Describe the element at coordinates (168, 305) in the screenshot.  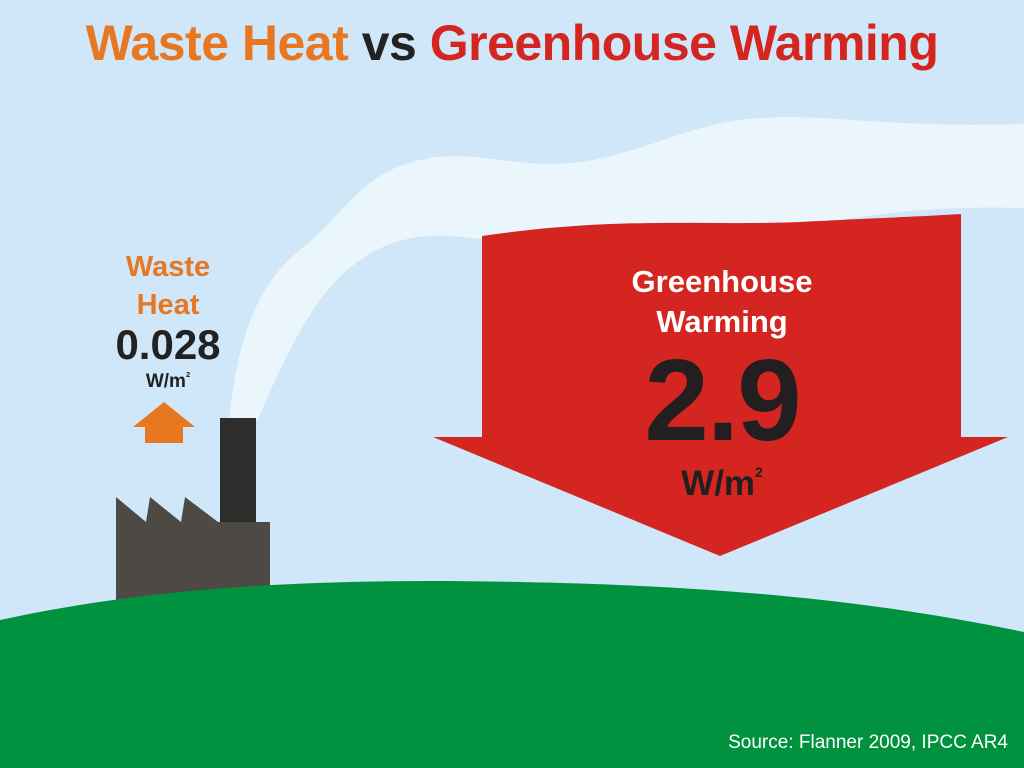
I see `waste-heat-label-line2: Heat` at that location.